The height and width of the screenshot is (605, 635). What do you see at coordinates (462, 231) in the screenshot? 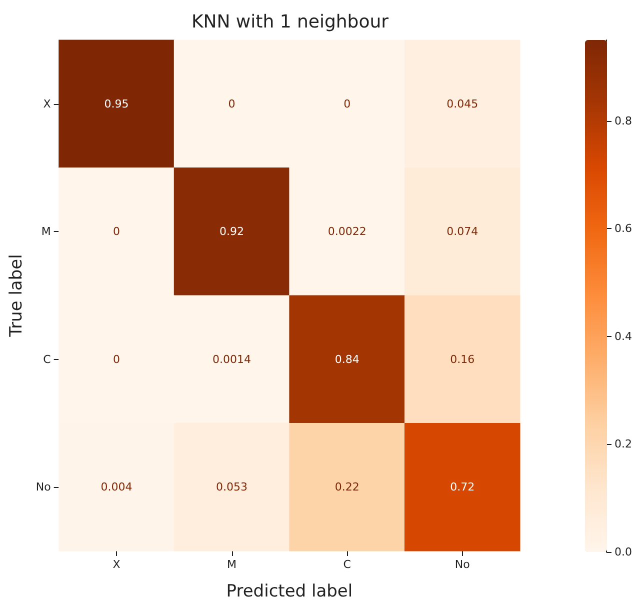
I see `data-label: 0.074` at bounding box center [462, 231].